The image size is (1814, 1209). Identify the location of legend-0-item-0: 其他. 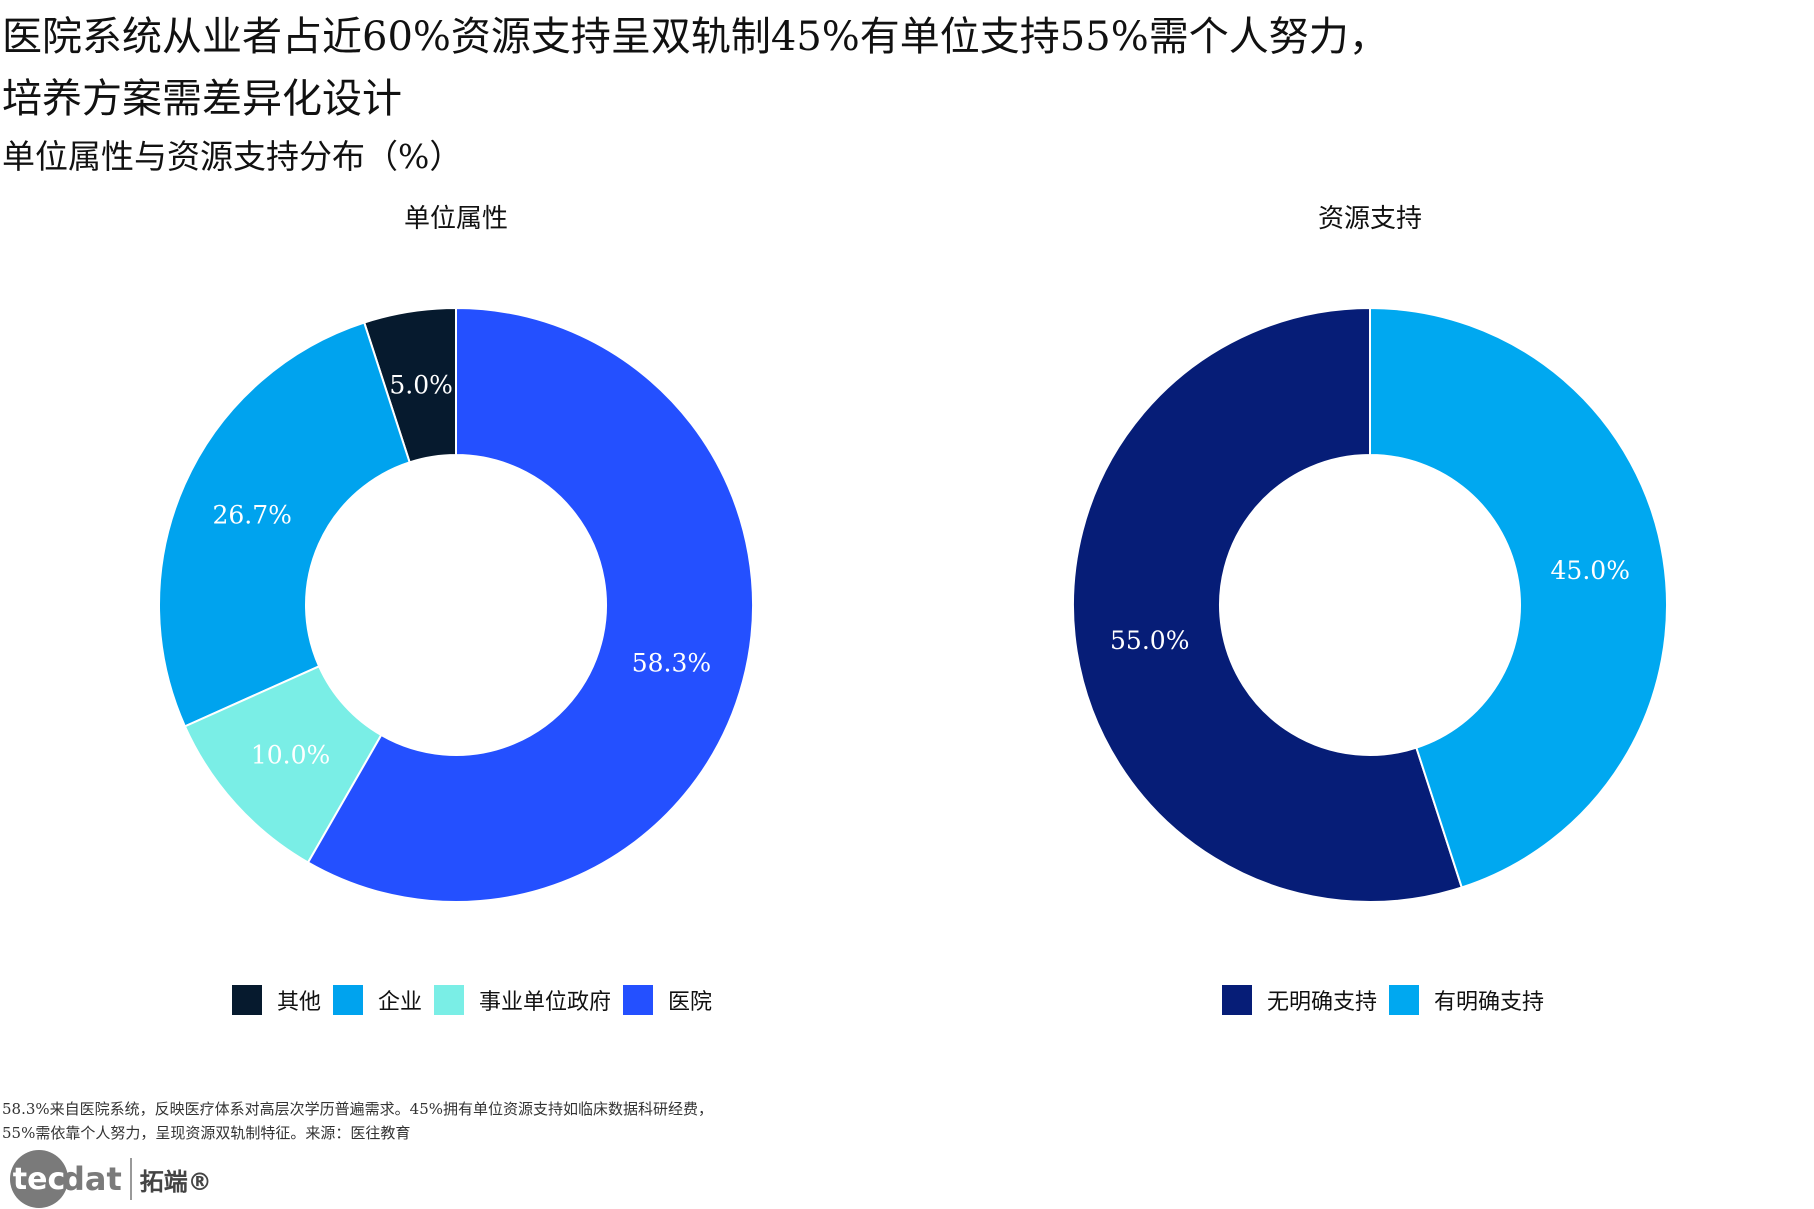
(276, 1000).